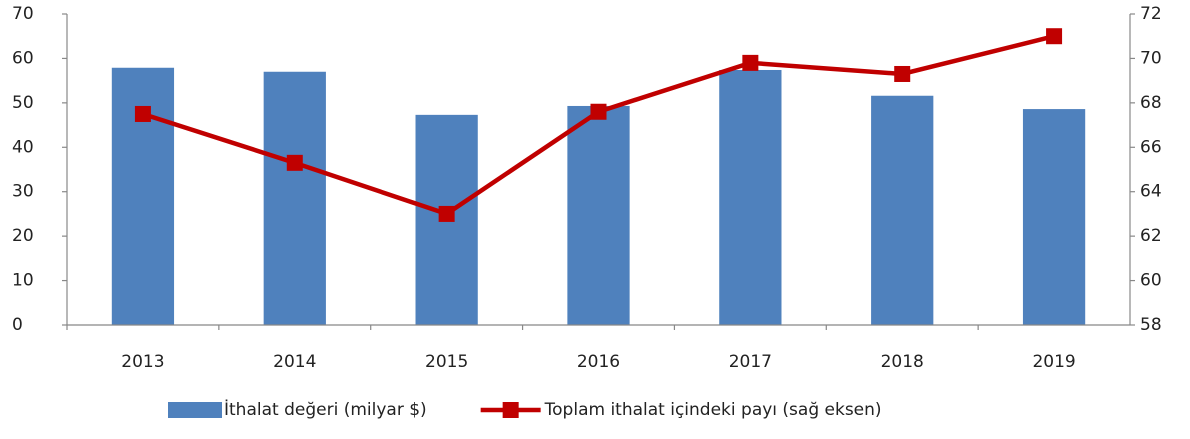  What do you see at coordinates (750, 362) in the screenshot?
I see `x-tick-label: 2017` at bounding box center [750, 362].